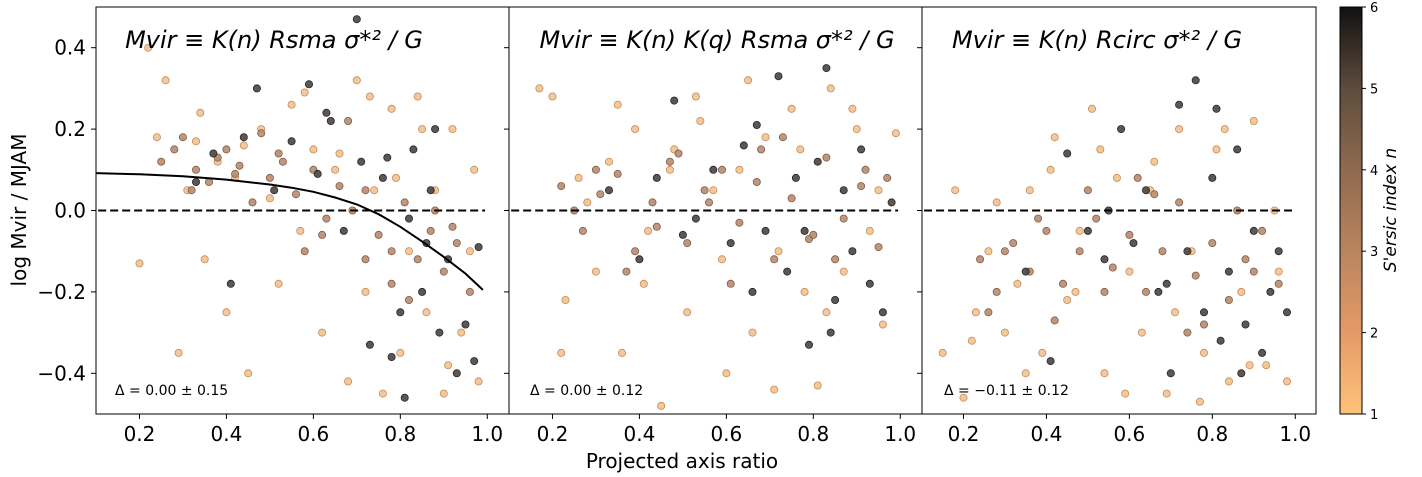  What do you see at coordinates (1374, 89) in the screenshot?
I see `colorbar-tick-label: 5` at bounding box center [1374, 89].